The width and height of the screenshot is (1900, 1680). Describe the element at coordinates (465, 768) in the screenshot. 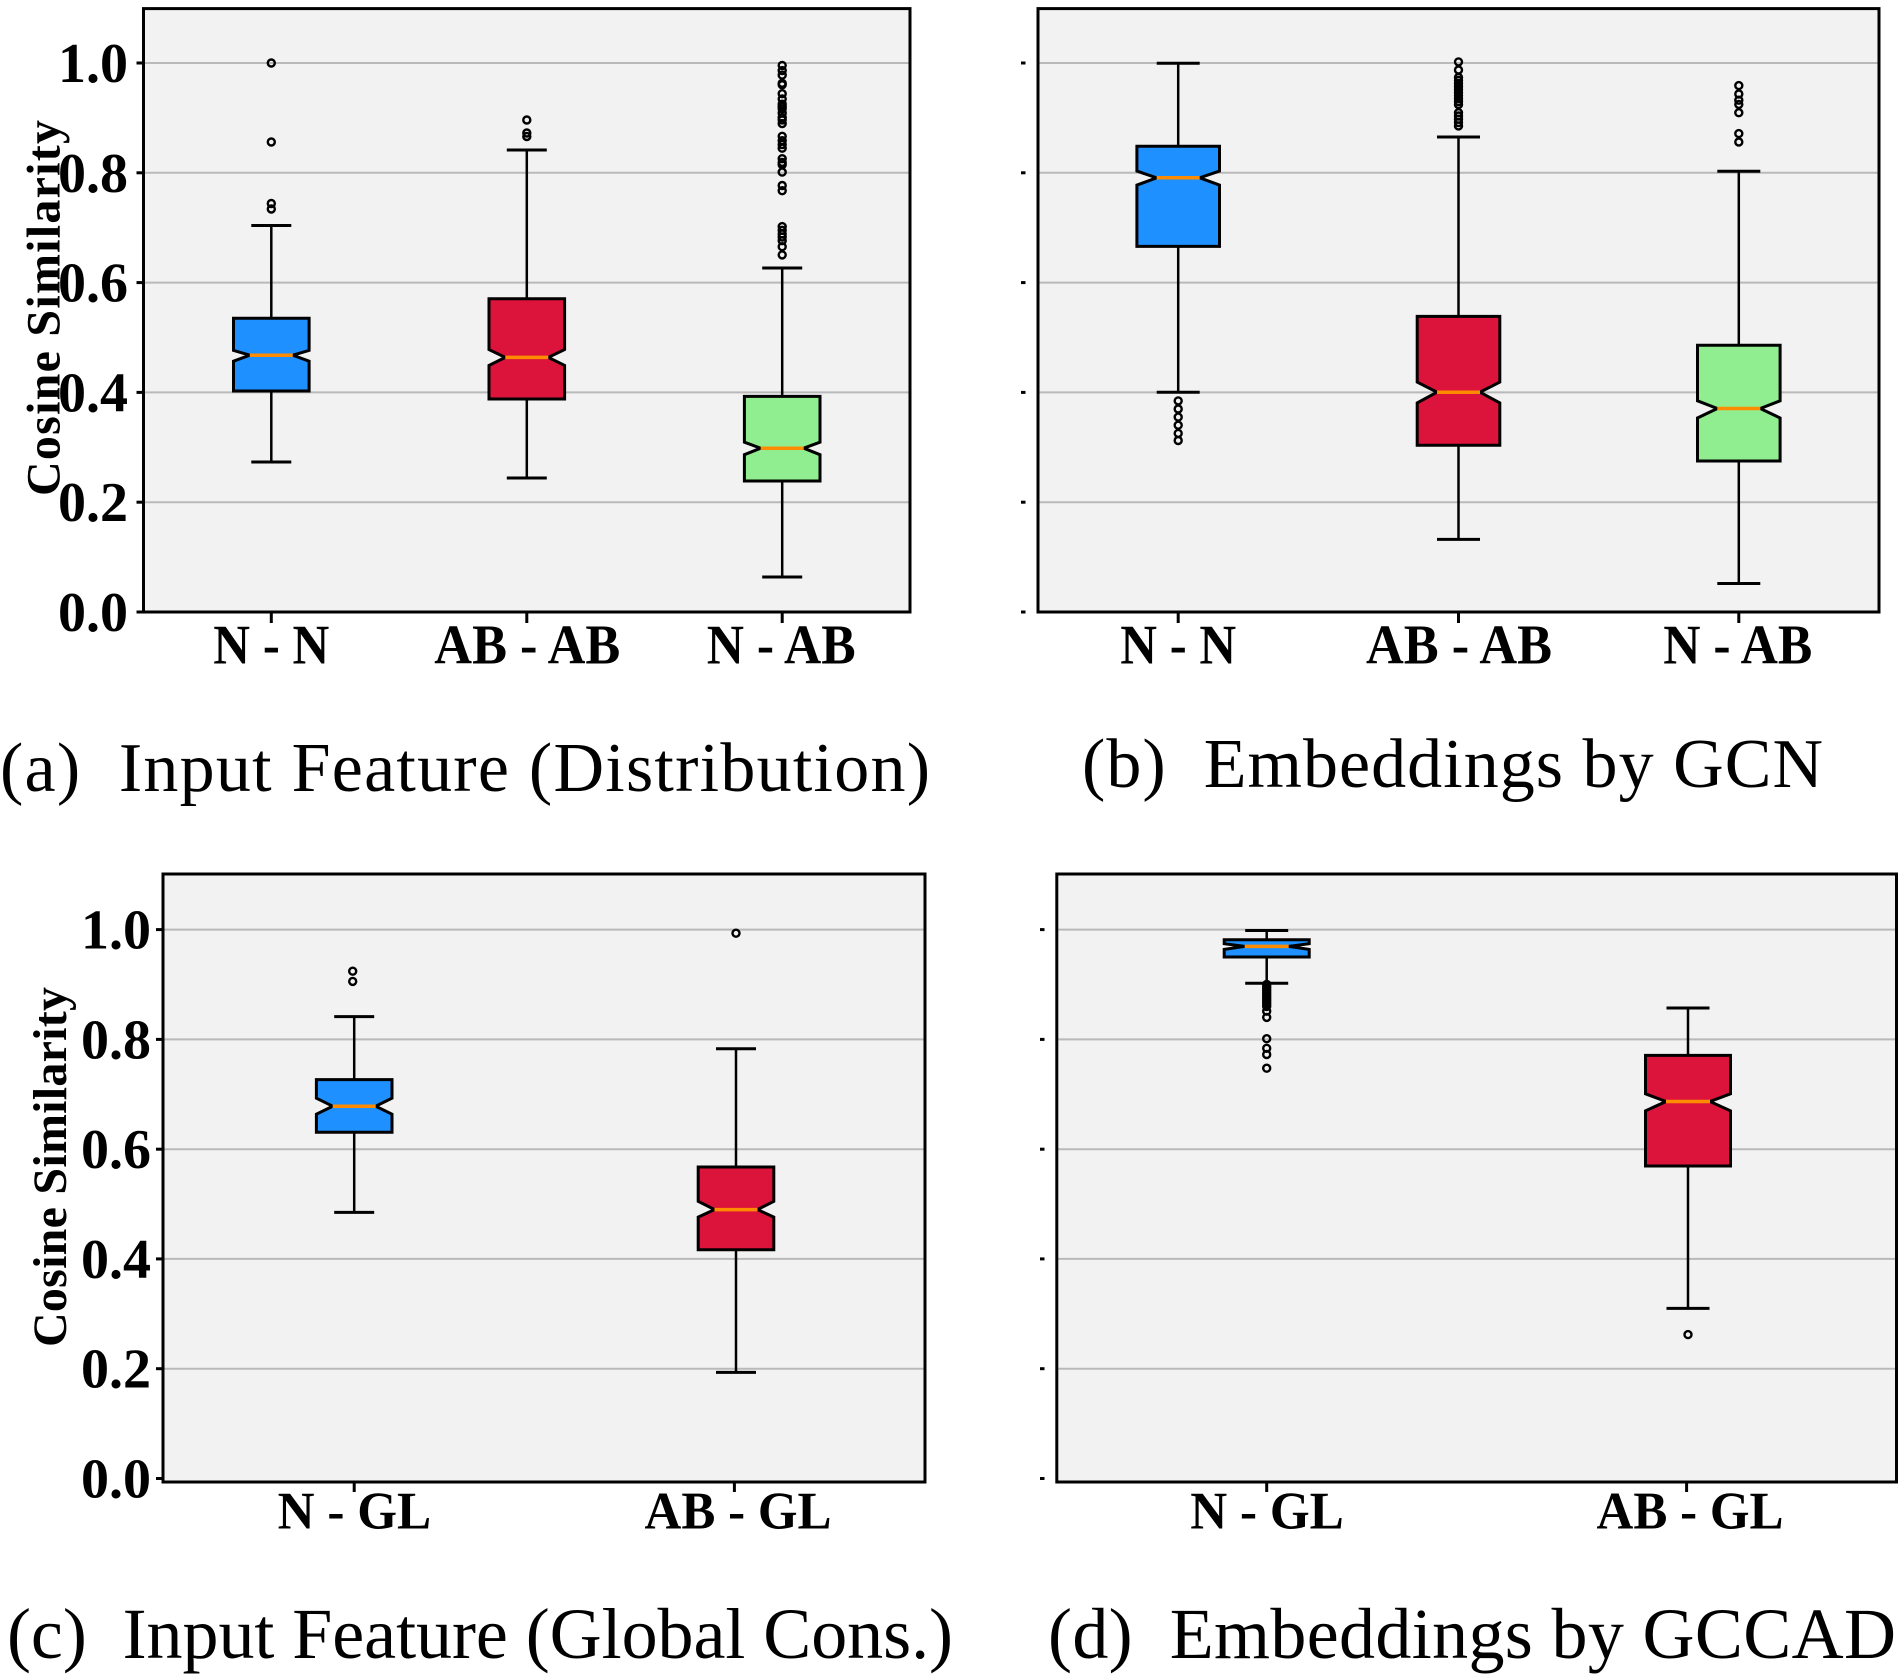

I see `svg-text:(a) Input Feature (Distributi: (a) Input Feature (Distribution)` at that location.